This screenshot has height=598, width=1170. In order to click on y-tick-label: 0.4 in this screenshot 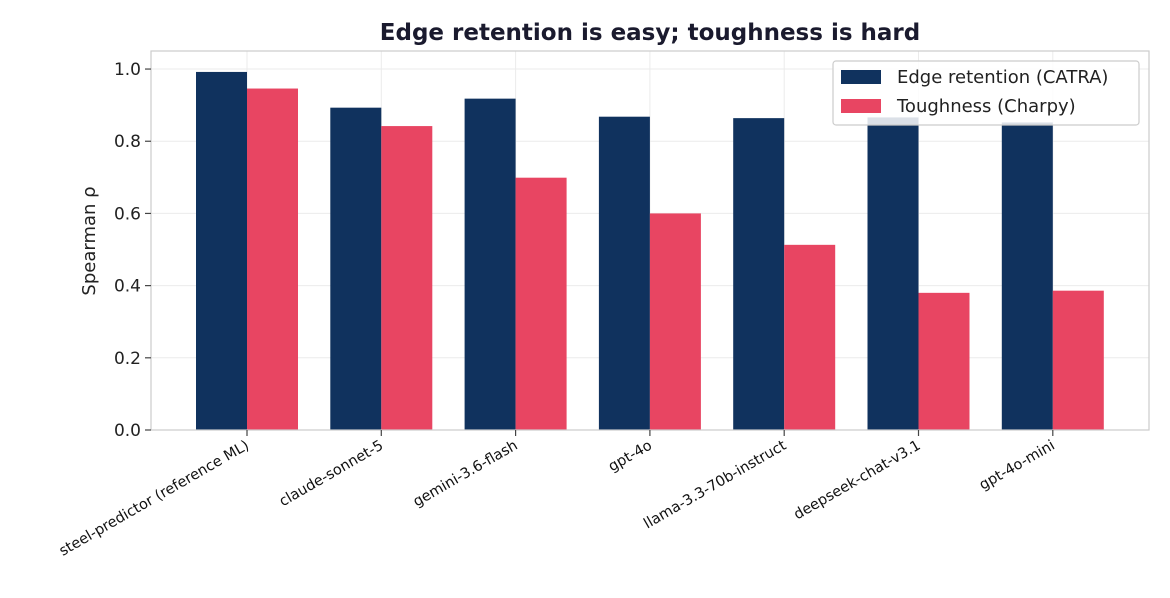, I will do `click(127, 287)`.